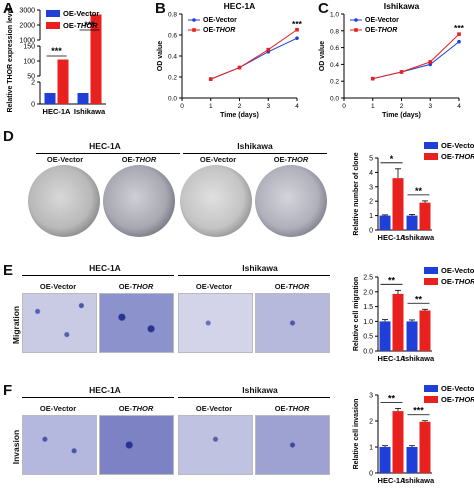 The height and width of the screenshot is (493, 474). What do you see at coordinates (334, 65) in the screenshot?
I see `y-tick-label: 0.4` at bounding box center [334, 65].